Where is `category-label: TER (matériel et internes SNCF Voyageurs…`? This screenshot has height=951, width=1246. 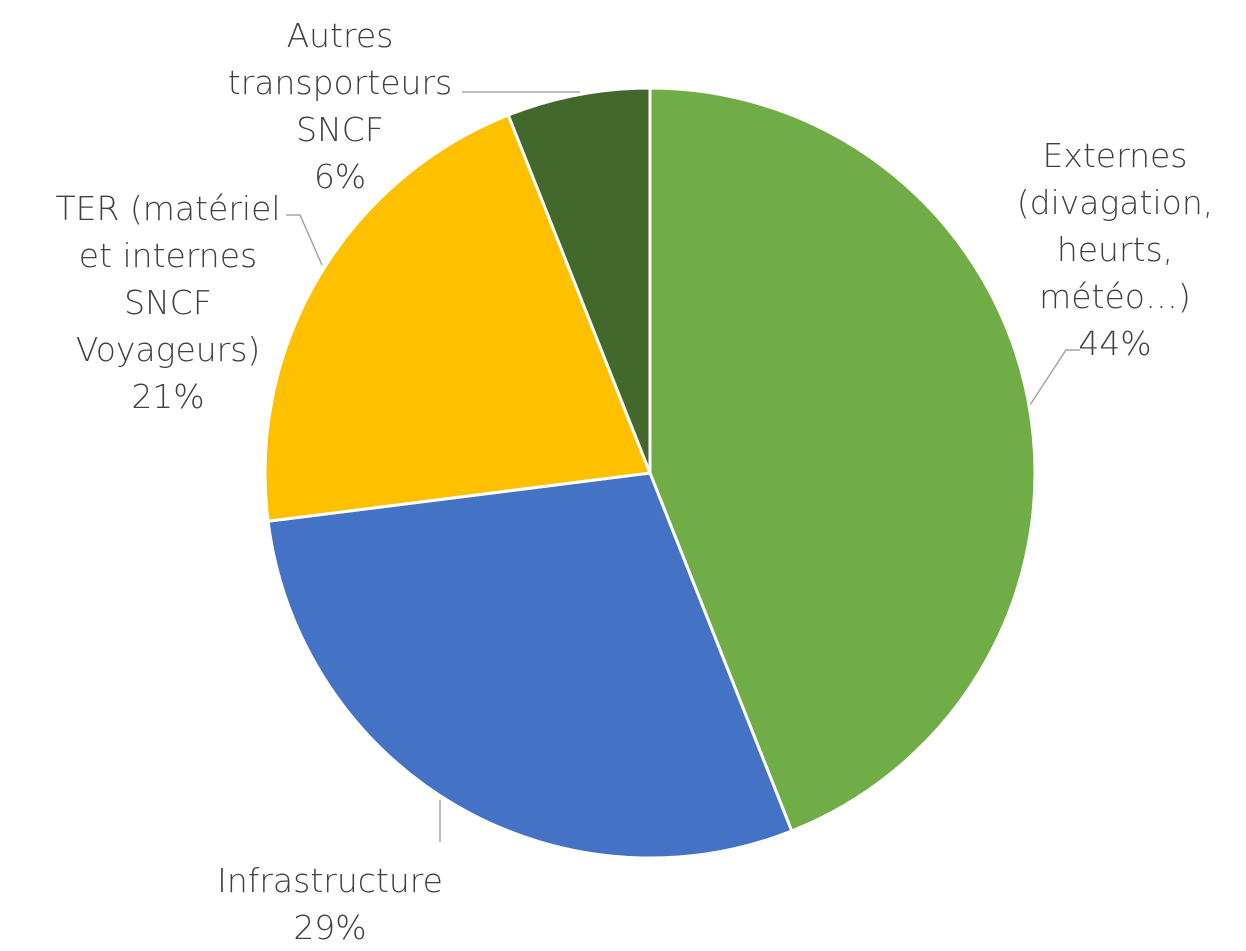 category-label: TER (matériel et internes SNCF Voyageurs… is located at coordinates (168, 279).